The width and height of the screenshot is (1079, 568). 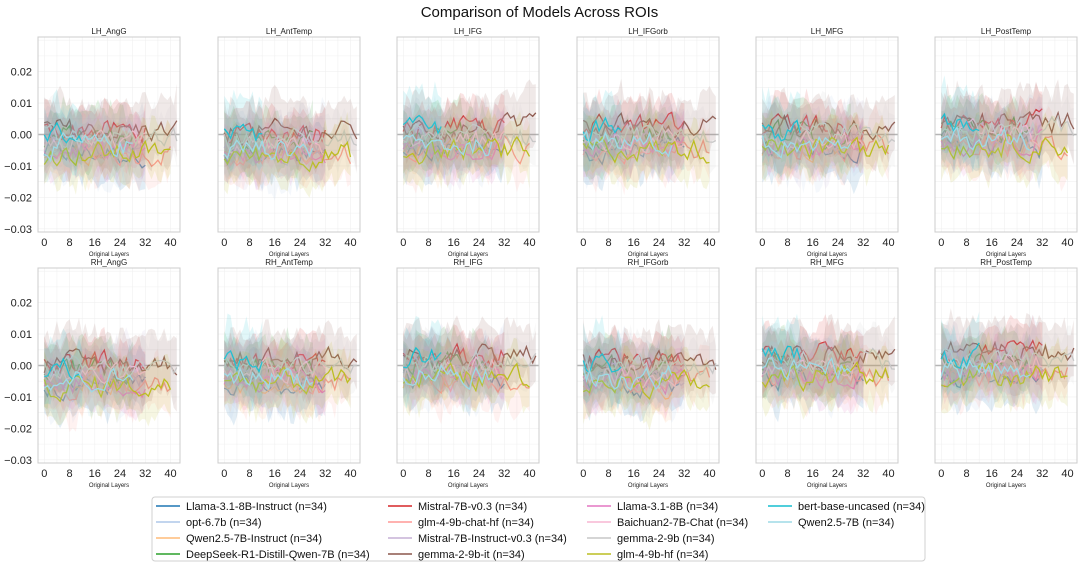 I want to click on x-tick-label: 16, so click(x=992, y=474).